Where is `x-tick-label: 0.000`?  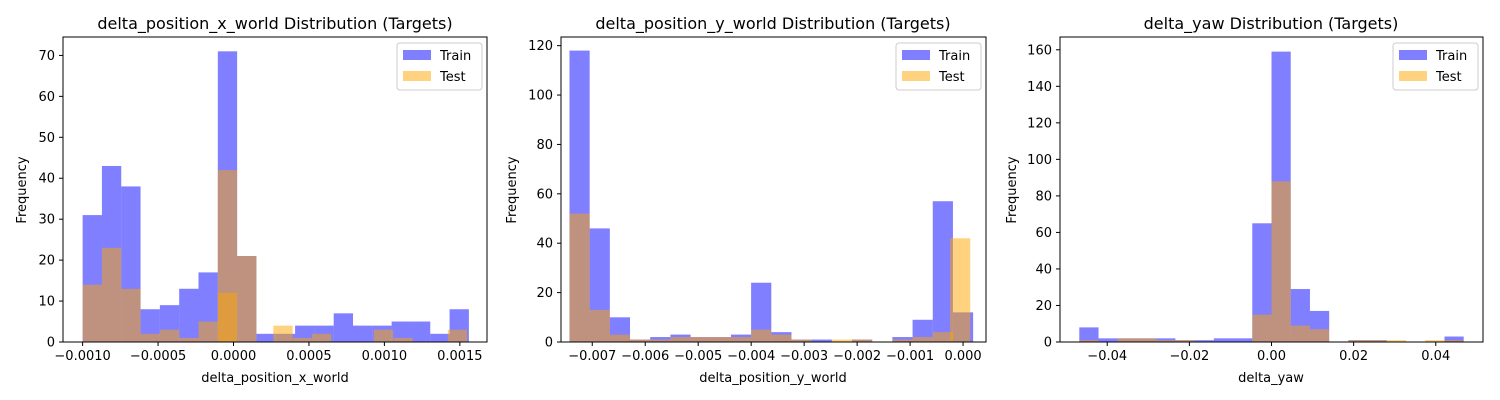
x-tick-label: 0.000 is located at coordinates (962, 356).